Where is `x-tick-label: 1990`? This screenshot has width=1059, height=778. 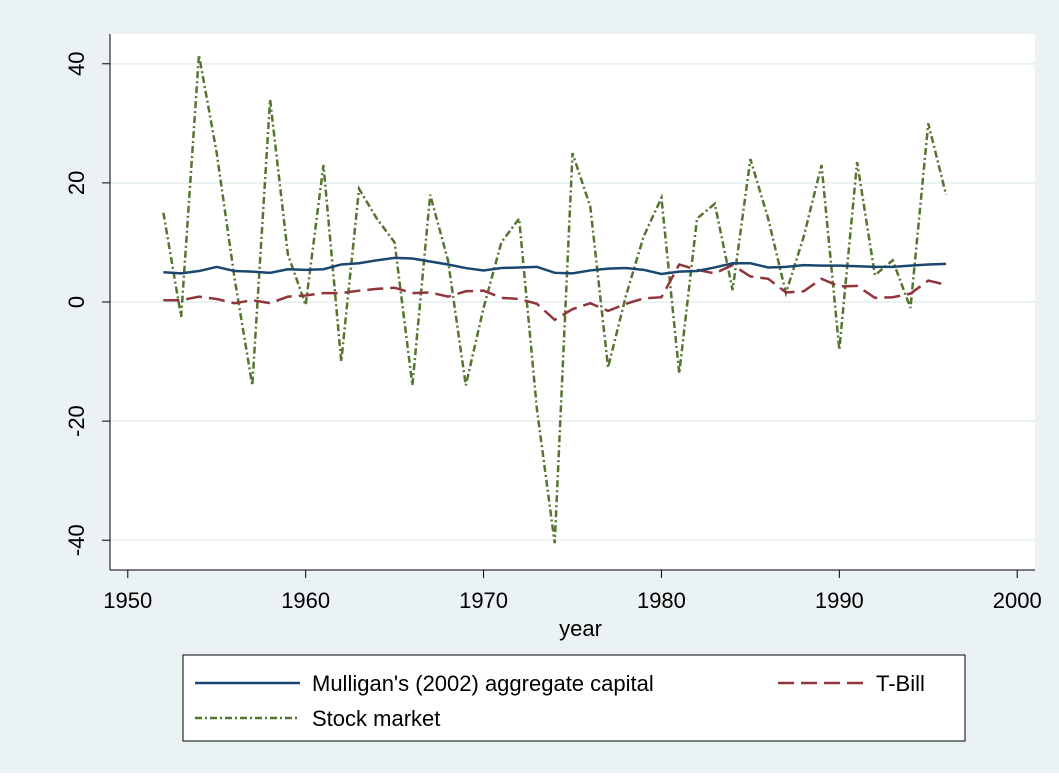 x-tick-label: 1990 is located at coordinates (839, 600).